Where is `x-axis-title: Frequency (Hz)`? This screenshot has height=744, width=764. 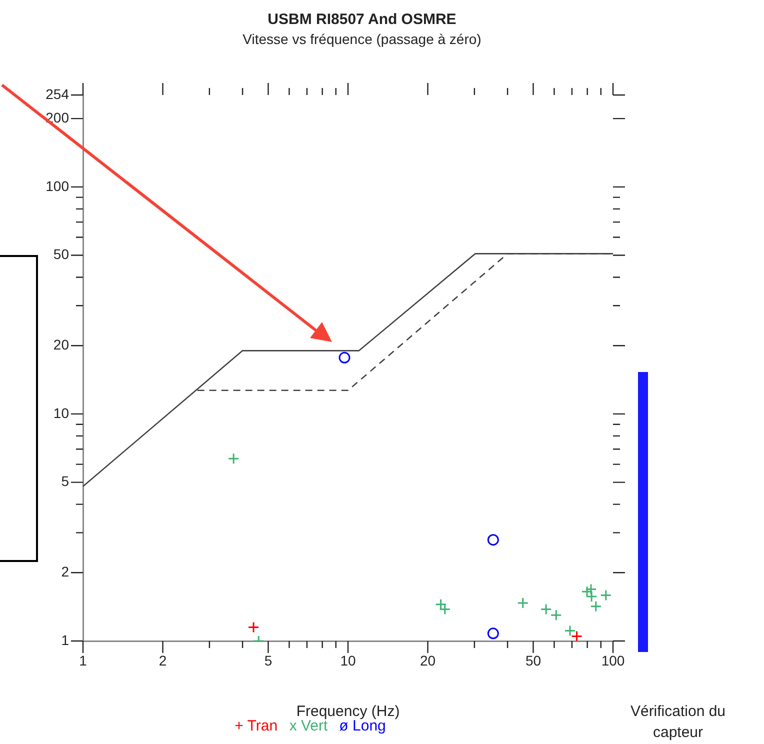
x-axis-title: Frequency (Hz) is located at coordinates (348, 711).